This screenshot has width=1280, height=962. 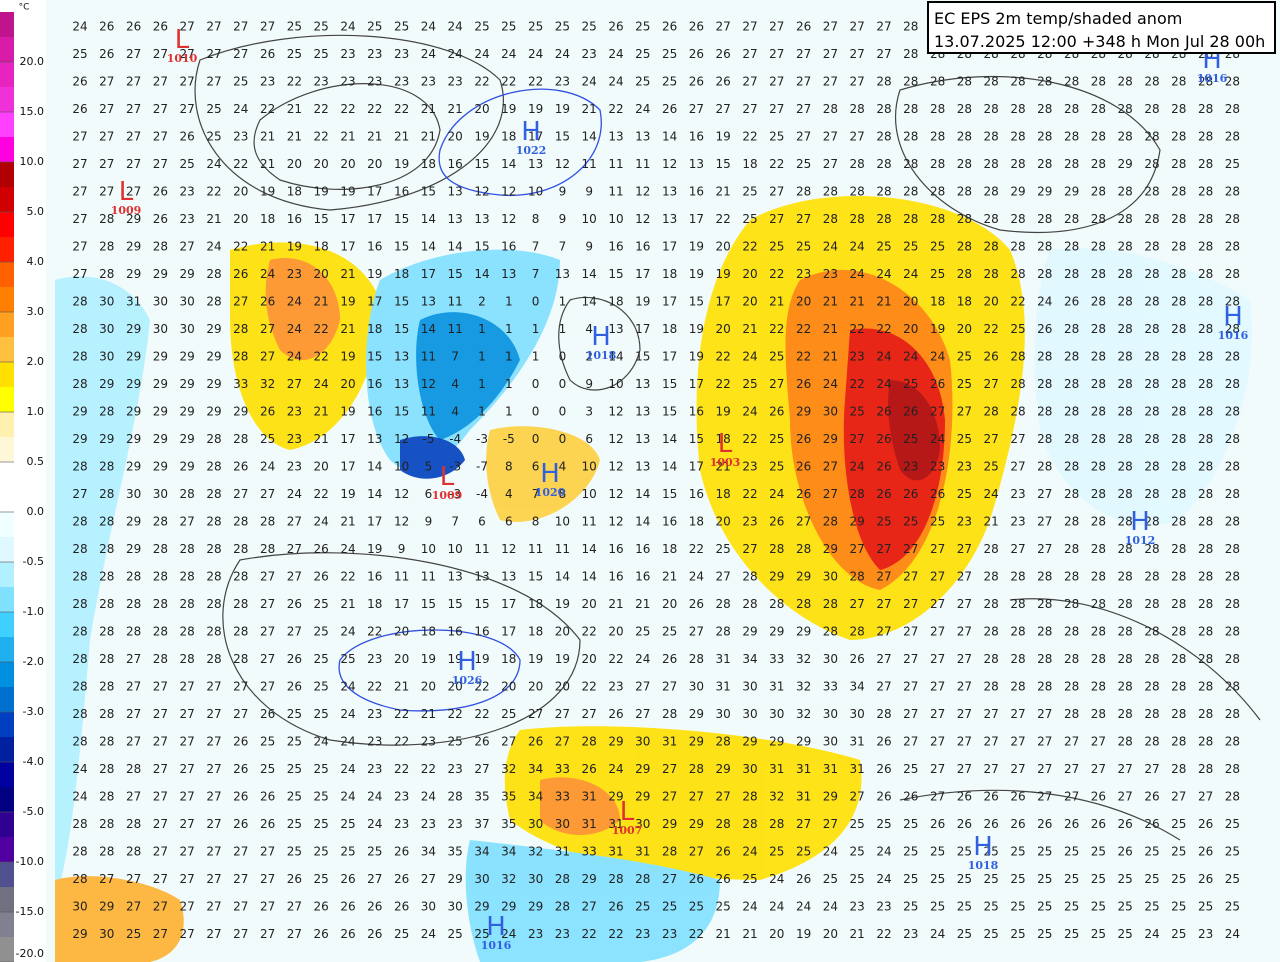 What do you see at coordinates (32, 61) in the screenshot?
I see `legend-label: 20.0` at bounding box center [32, 61].